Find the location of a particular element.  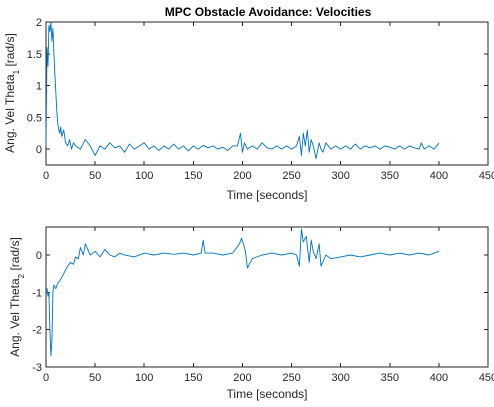

y-tick-label: -2 is located at coordinates (37, 331).